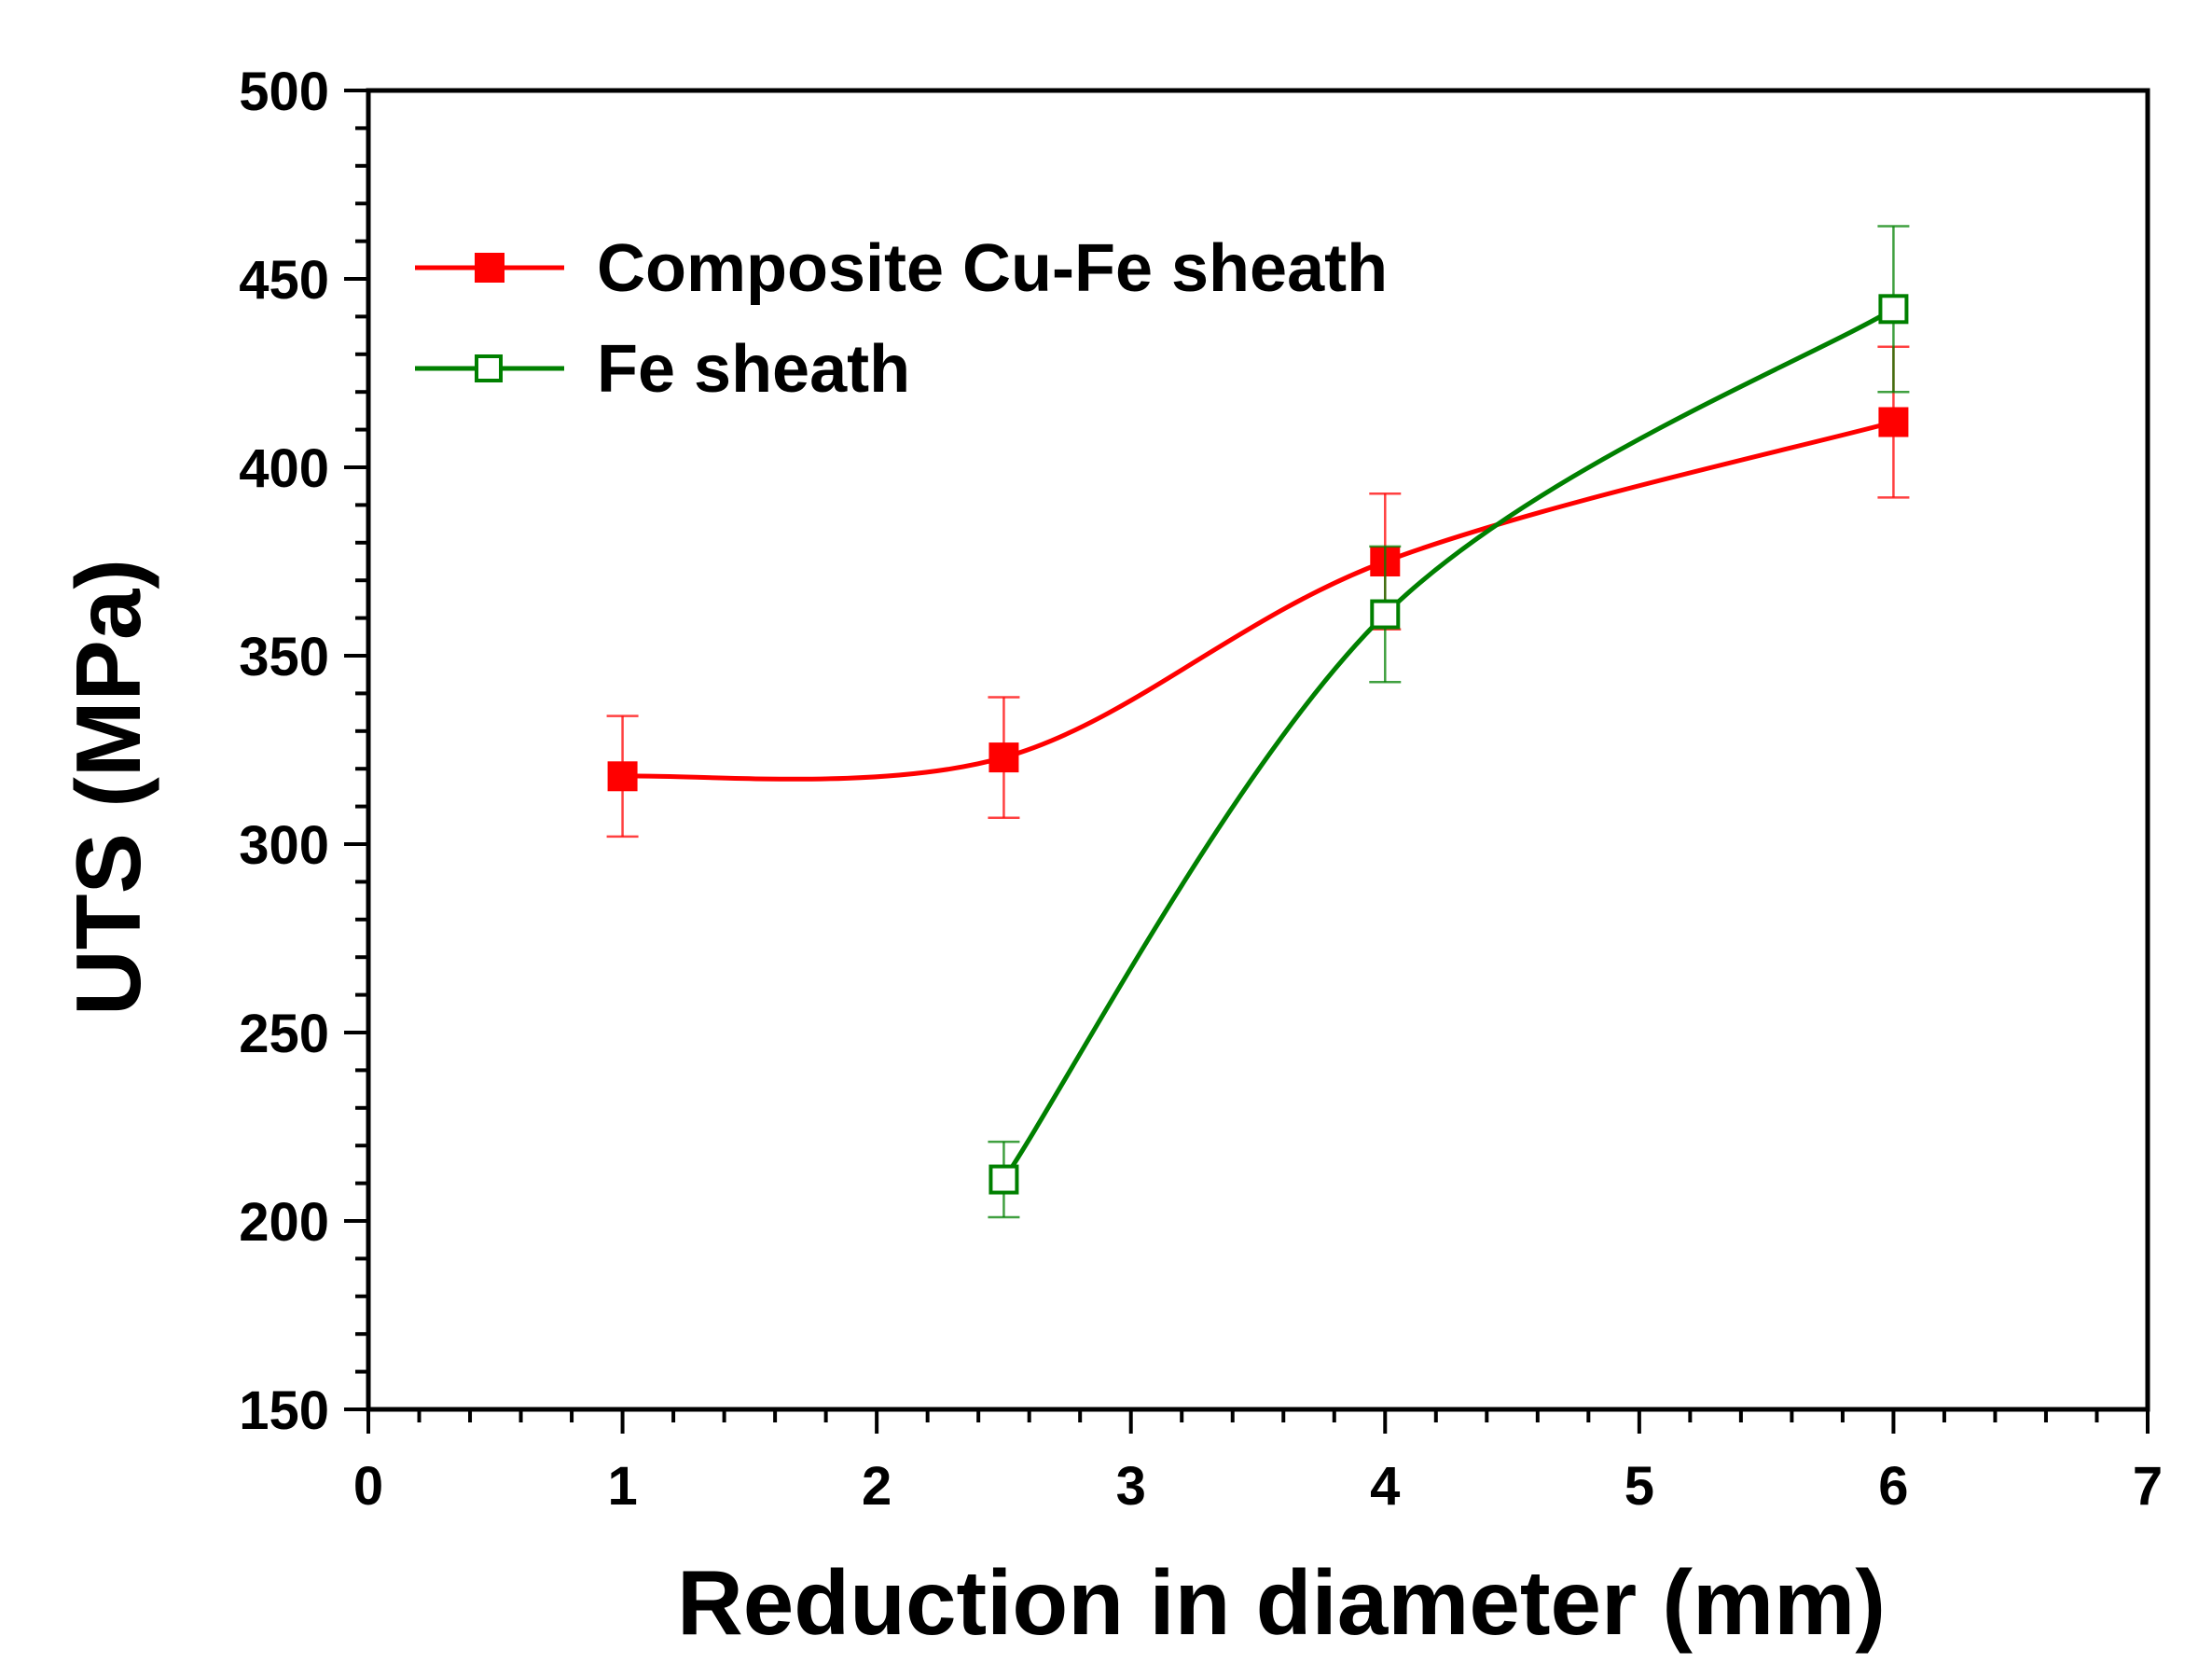 The width and height of the screenshot is (2212, 1664). I want to click on x-tick-label: 6, so click(1893, 1486).